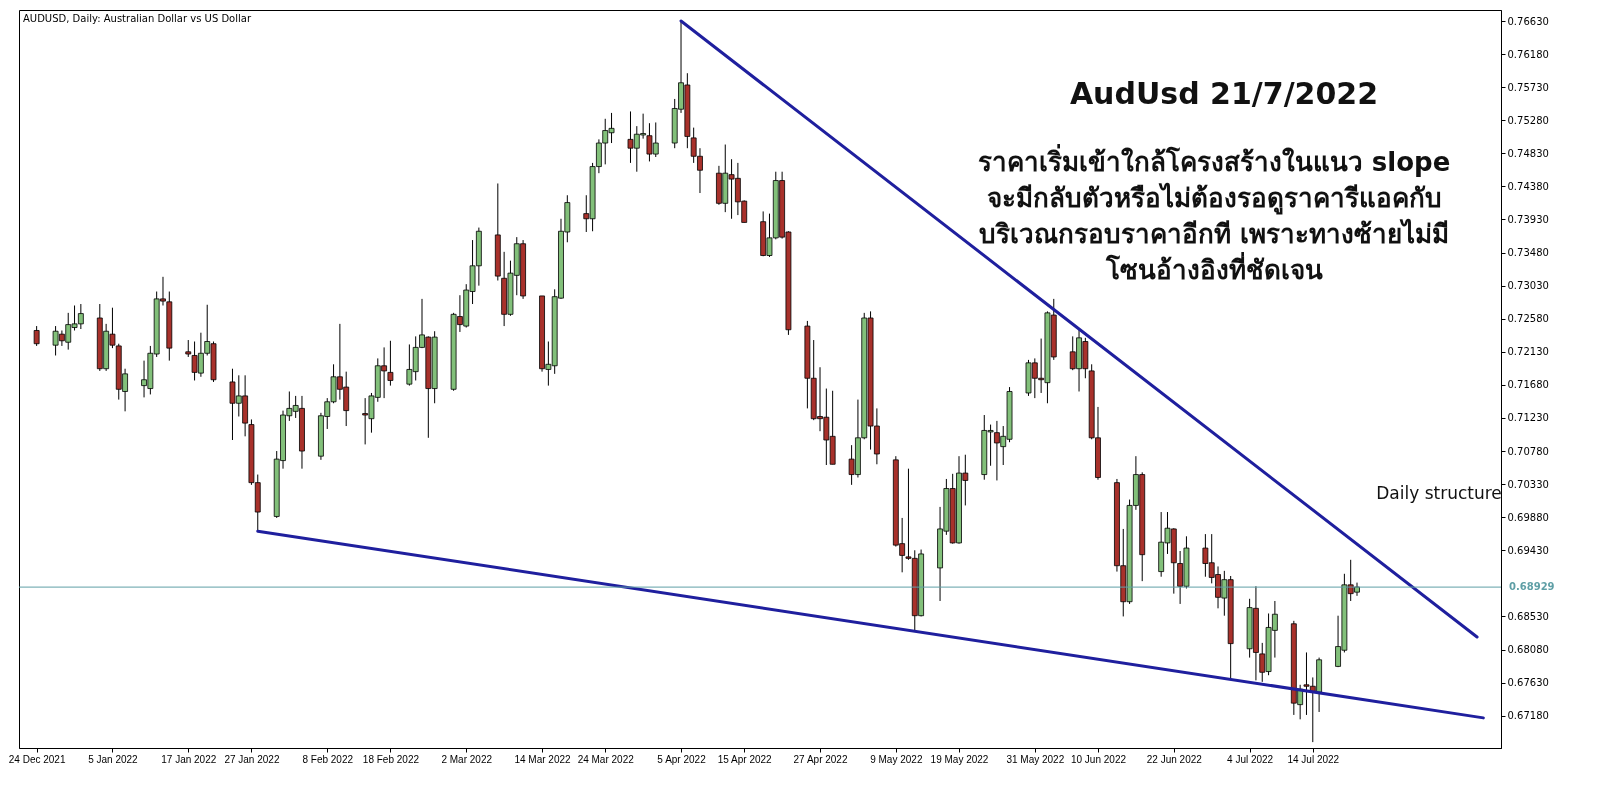 This screenshot has height=798, width=1600. Describe the element at coordinates (467, 759) in the screenshot. I see `x-tick-label: 2 Mar 2022` at that location.